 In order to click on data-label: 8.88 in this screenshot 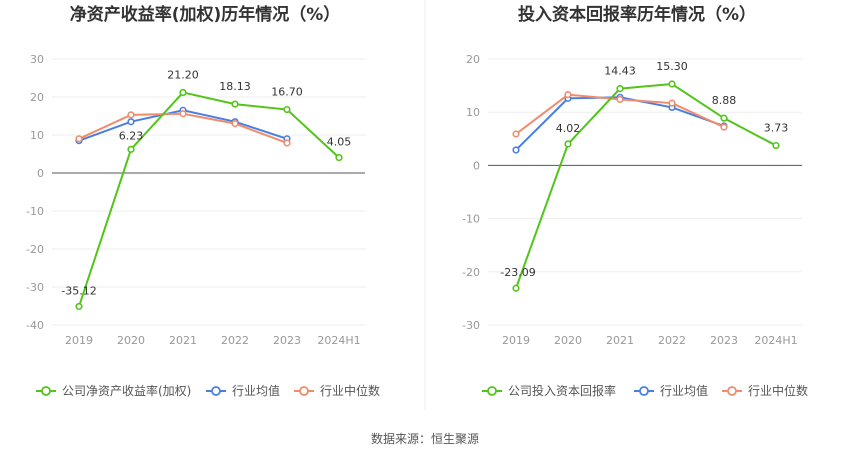, I will do `click(724, 100)`.